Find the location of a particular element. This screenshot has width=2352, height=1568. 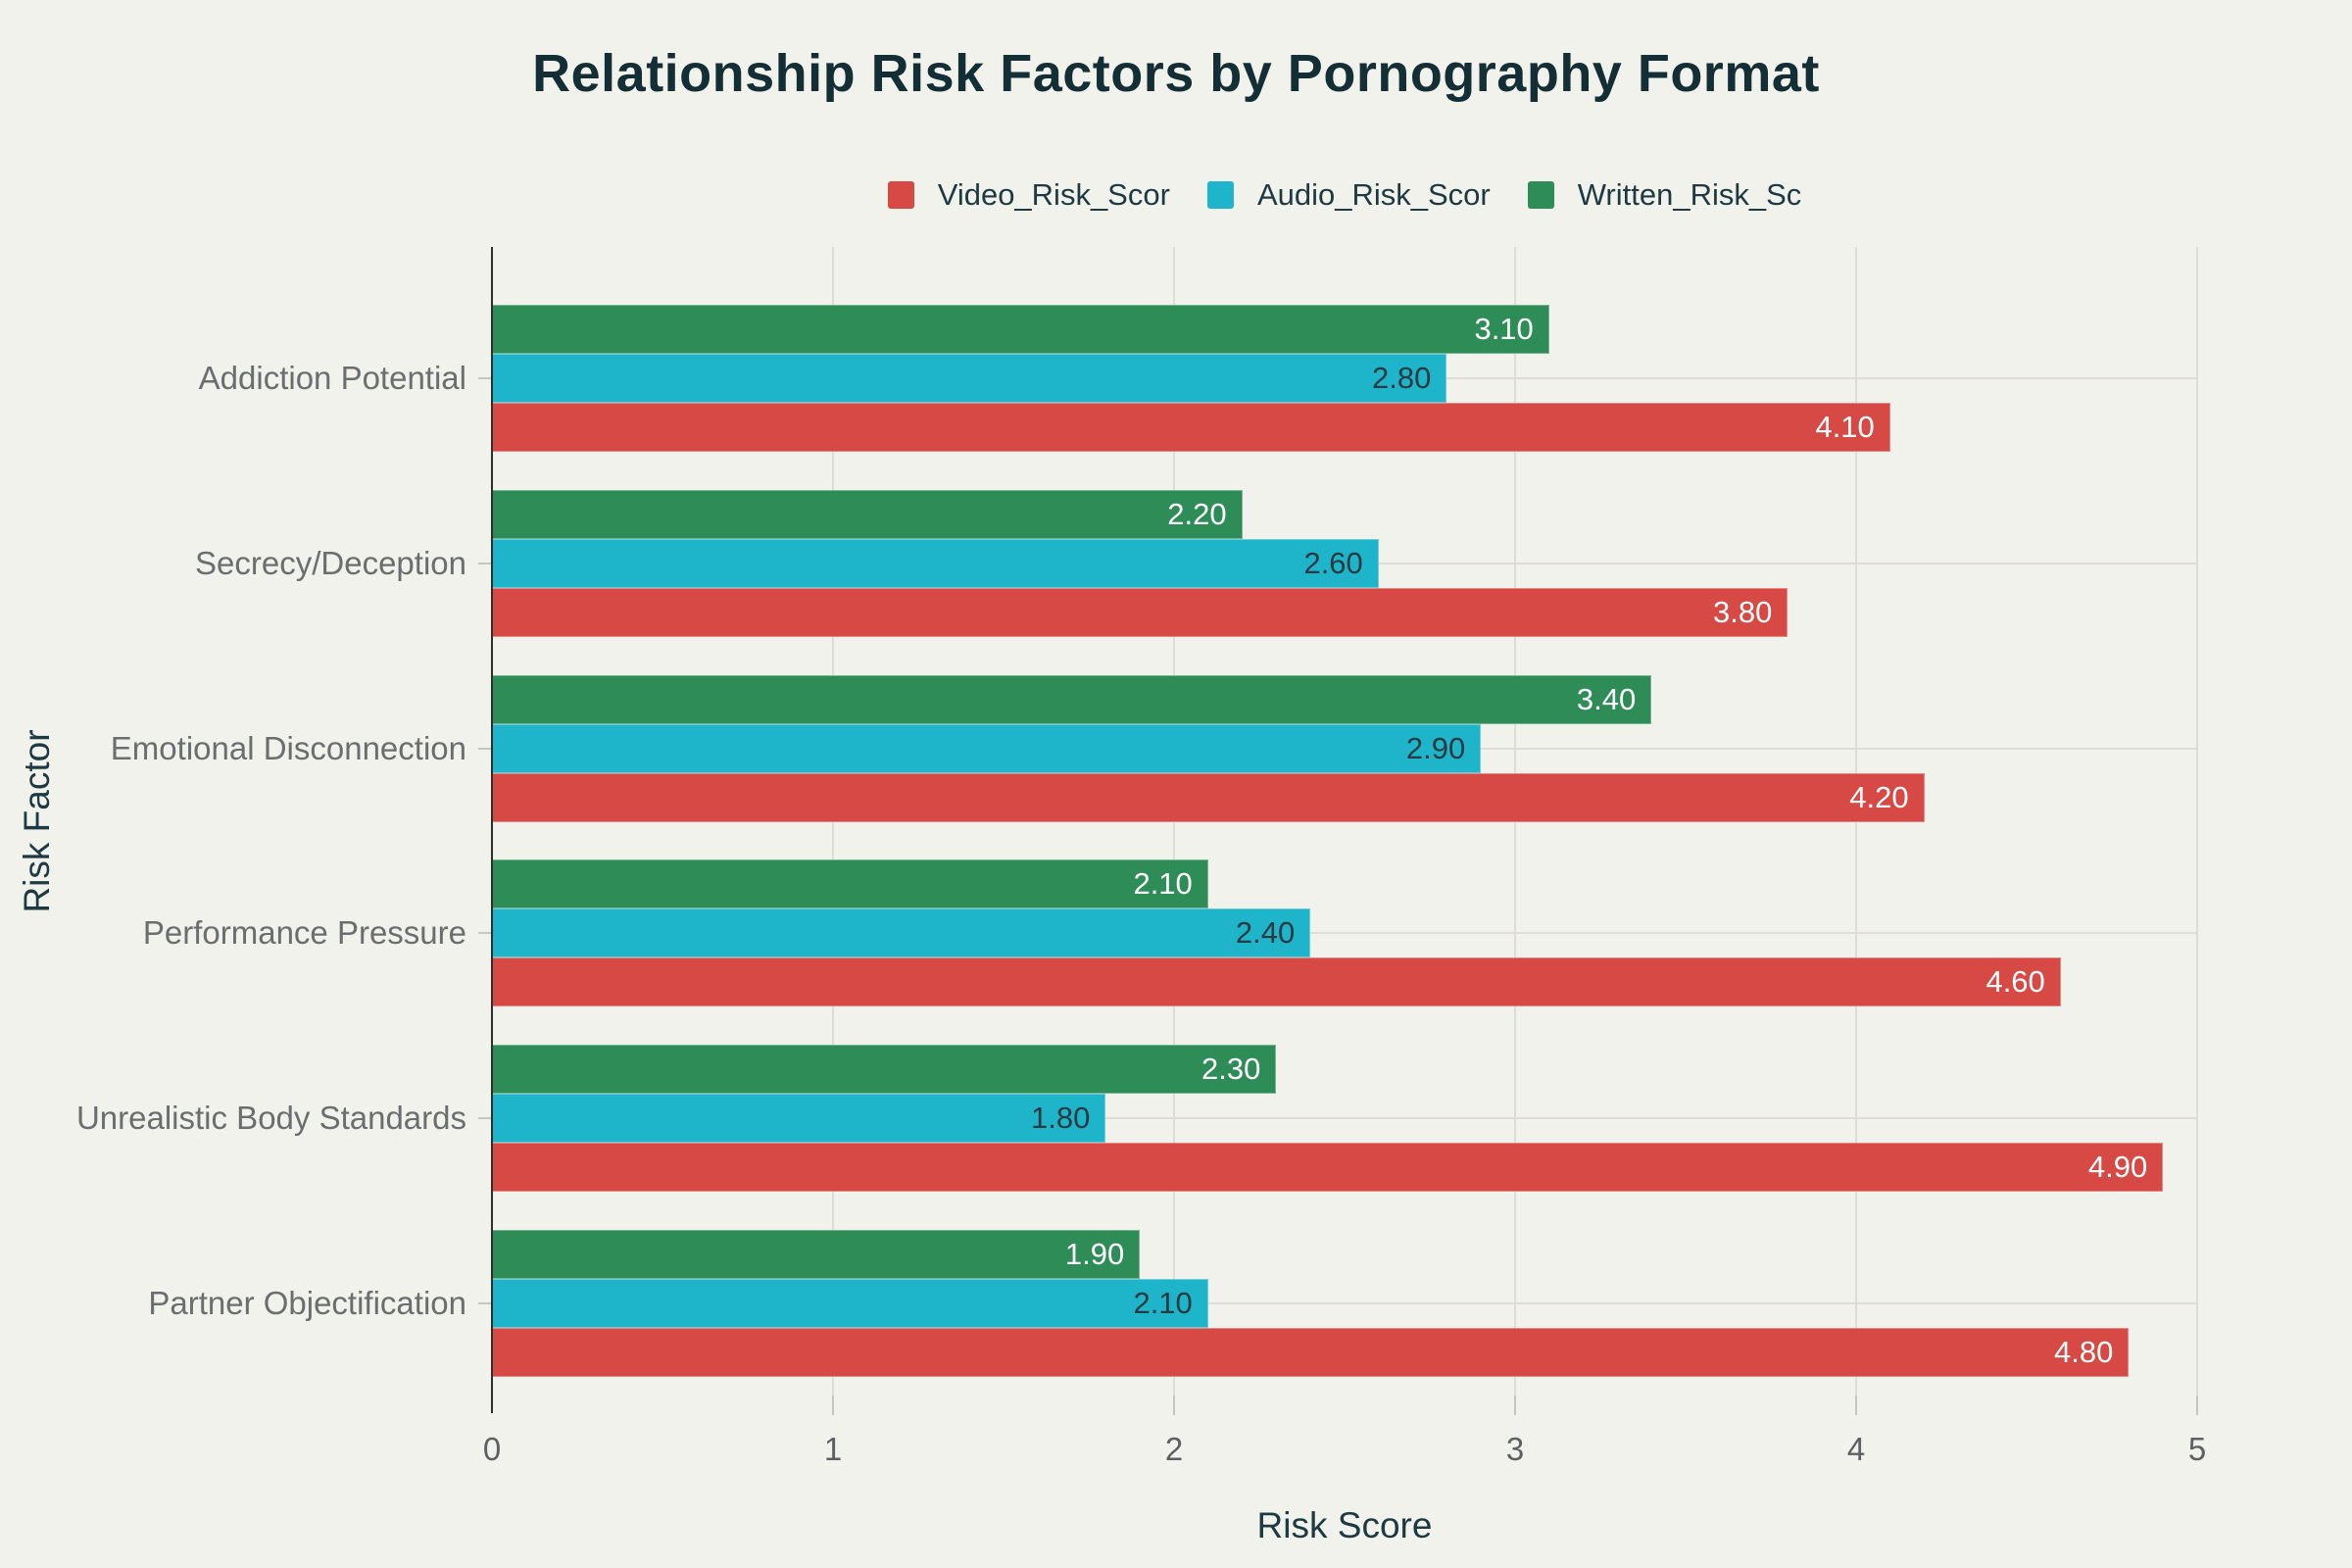

gridline-vertical is located at coordinates (2197, 821).